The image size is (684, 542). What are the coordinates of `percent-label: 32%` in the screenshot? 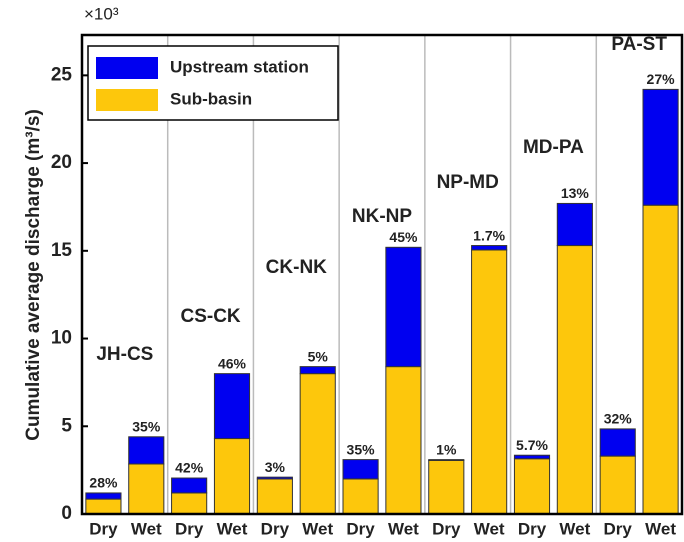 It's located at (618, 419).